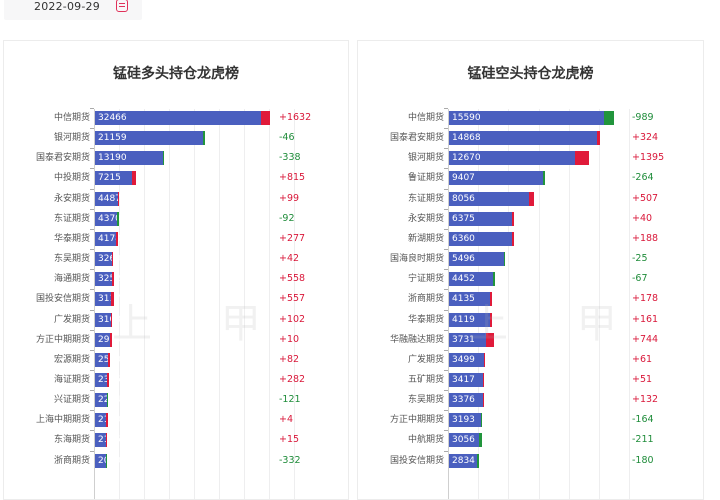 Image resolution: width=720 pixels, height=500 pixels. Describe the element at coordinates (176, 439) in the screenshot. I see `bar-row: 东海期货 2145 +15` at that location.